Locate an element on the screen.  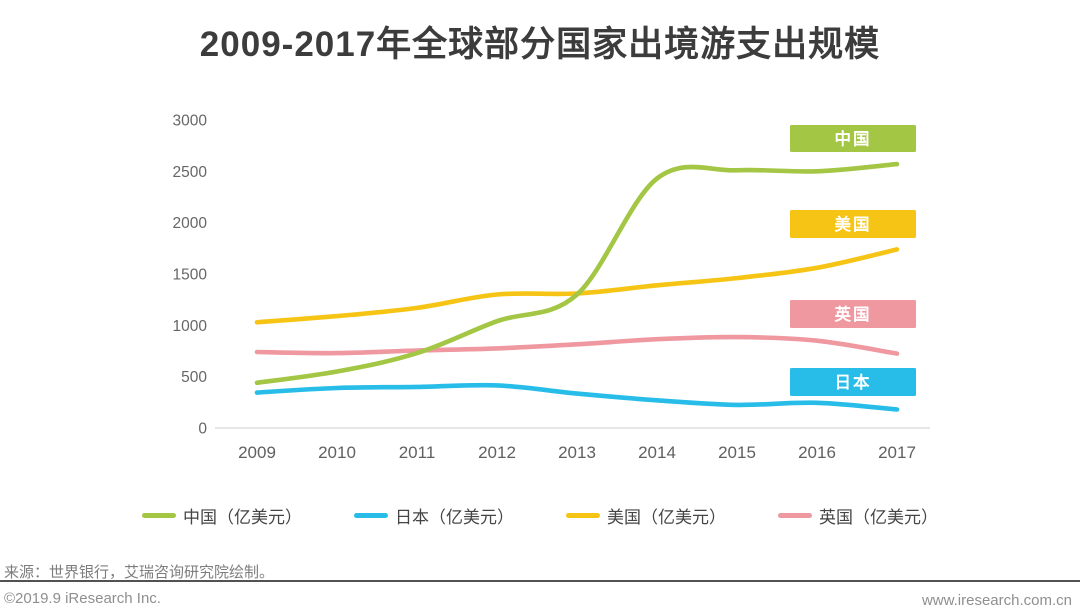
legend-label-uk: 英国（亿美元） is located at coordinates (878, 517).